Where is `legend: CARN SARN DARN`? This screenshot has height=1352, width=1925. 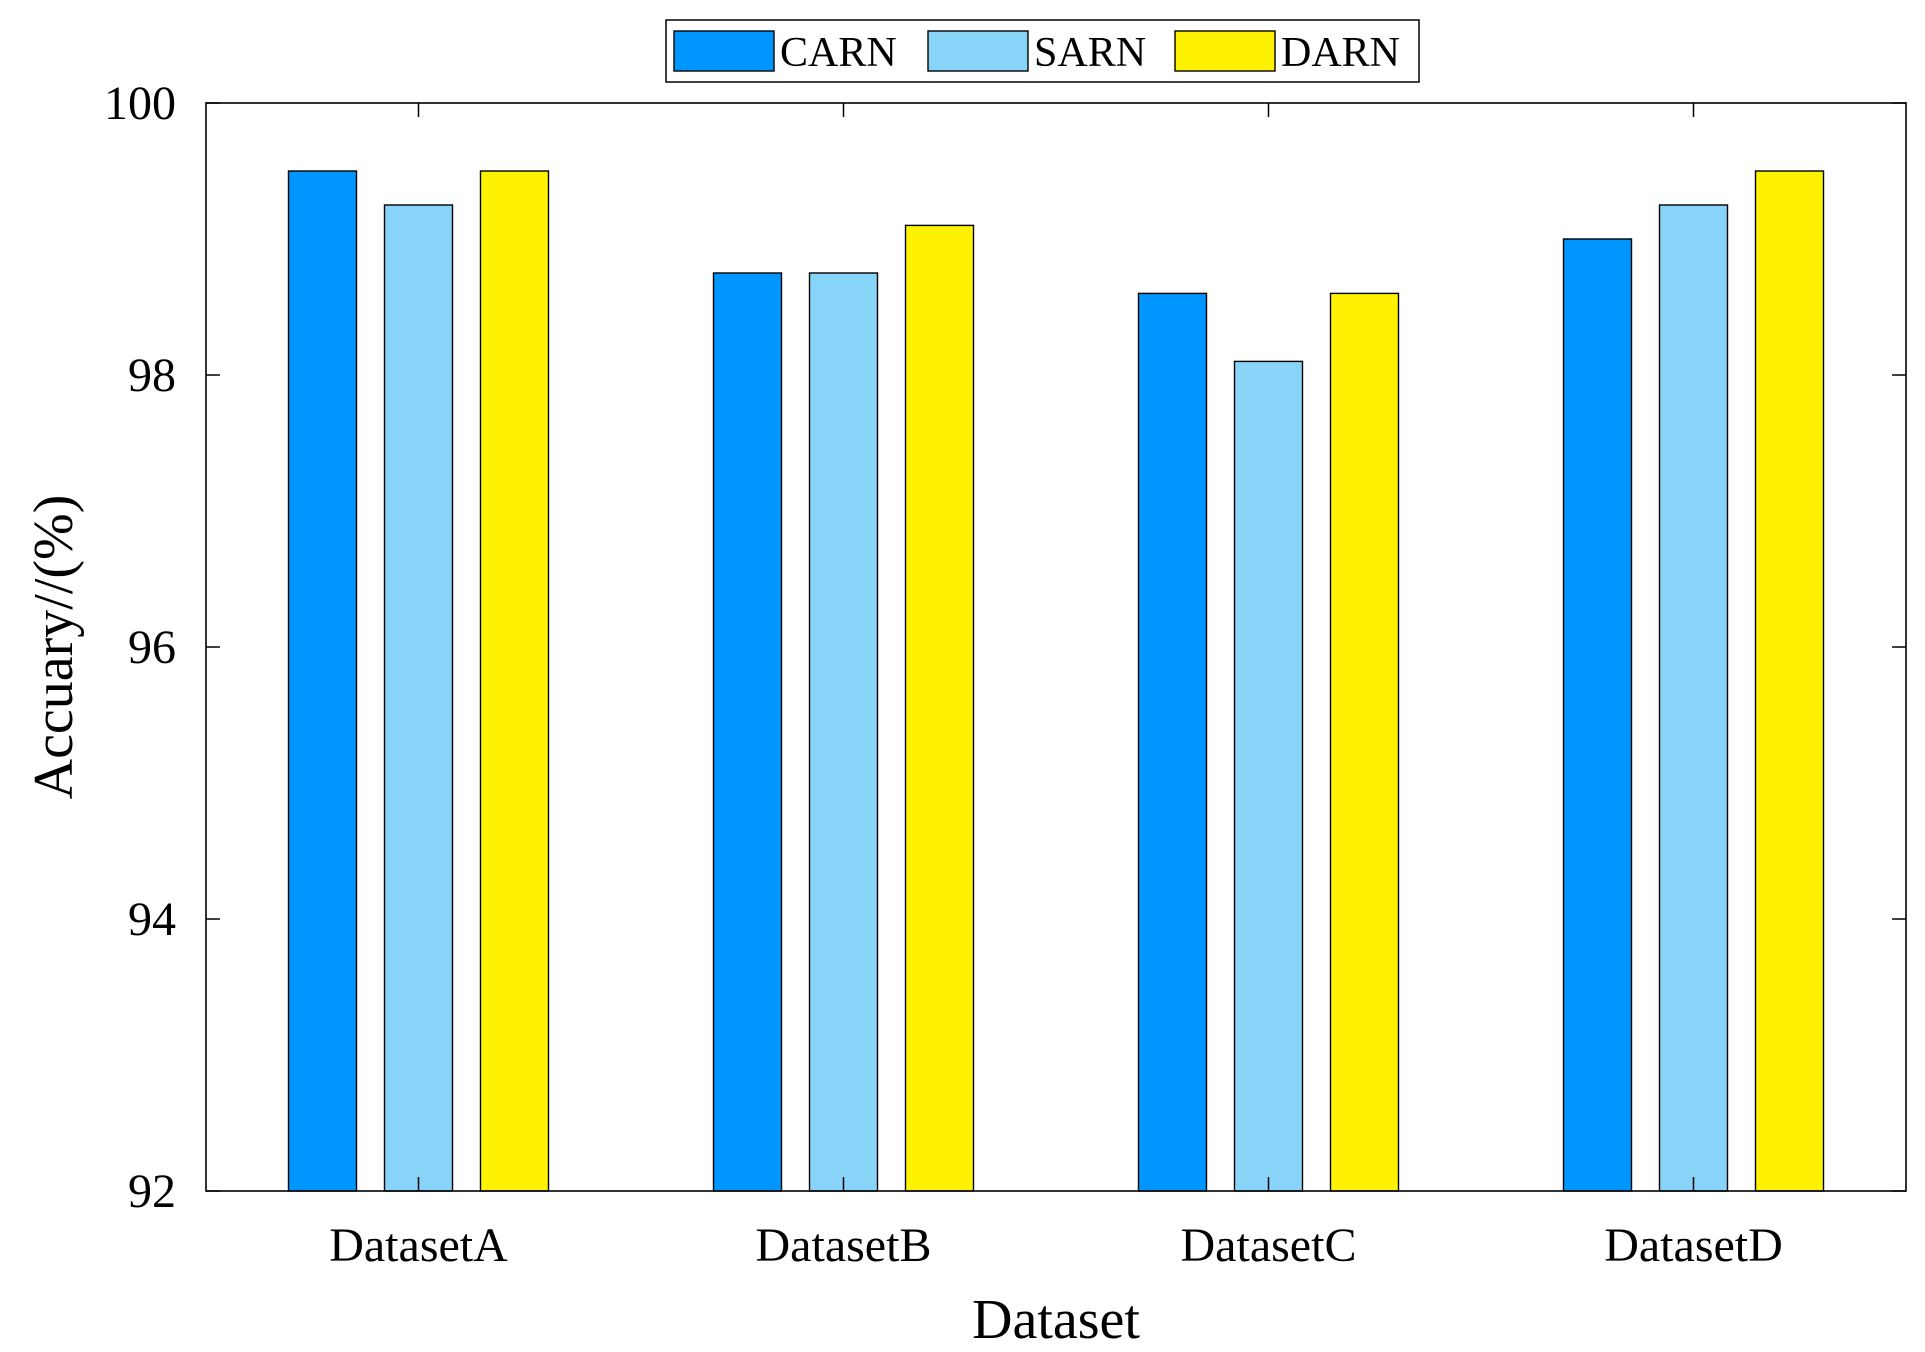 legend: CARN SARN DARN is located at coordinates (1042, 51).